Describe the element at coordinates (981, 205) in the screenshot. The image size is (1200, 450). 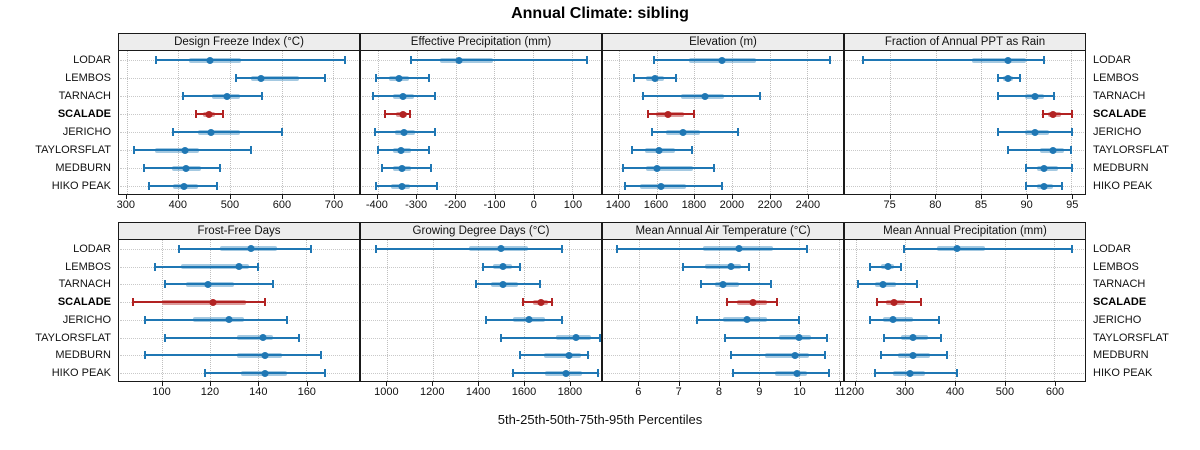
I see `axis-tick-label: 85` at that location.